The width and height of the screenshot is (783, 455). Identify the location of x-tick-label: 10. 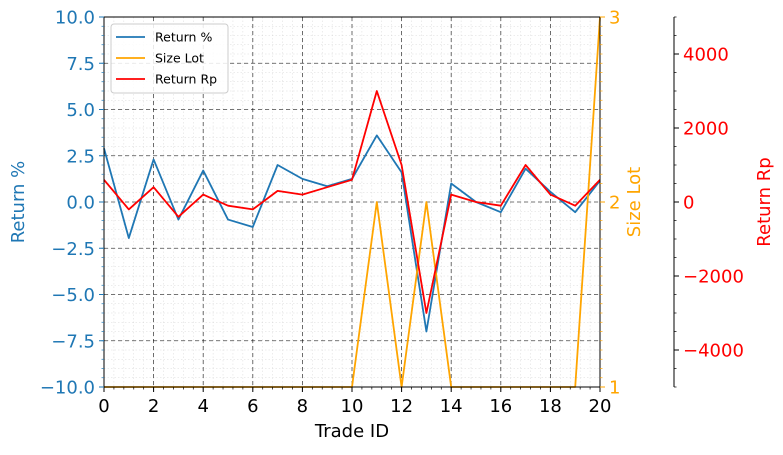
(352, 406).